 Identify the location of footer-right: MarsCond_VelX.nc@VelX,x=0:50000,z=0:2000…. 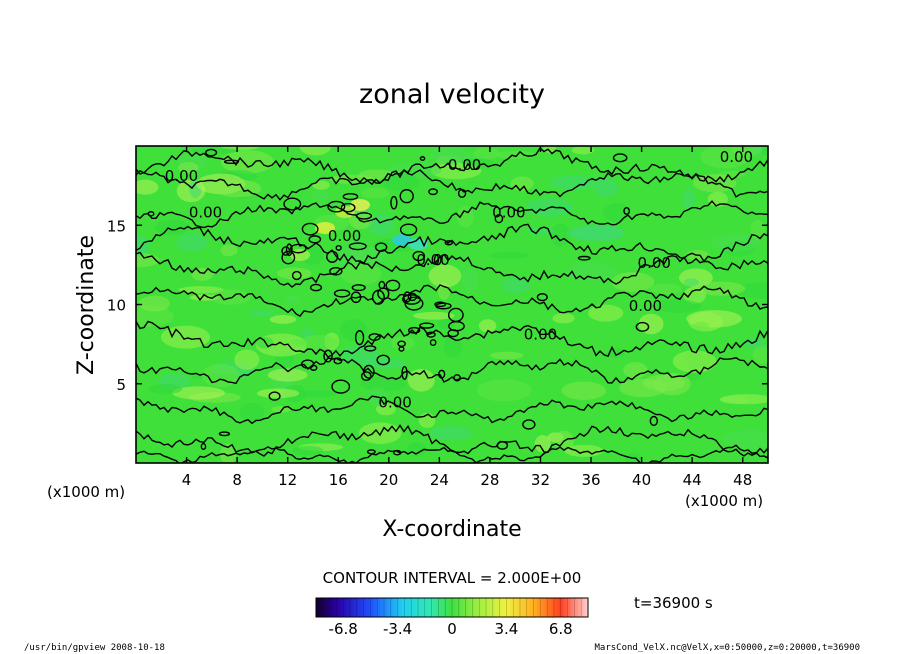
(727, 648).